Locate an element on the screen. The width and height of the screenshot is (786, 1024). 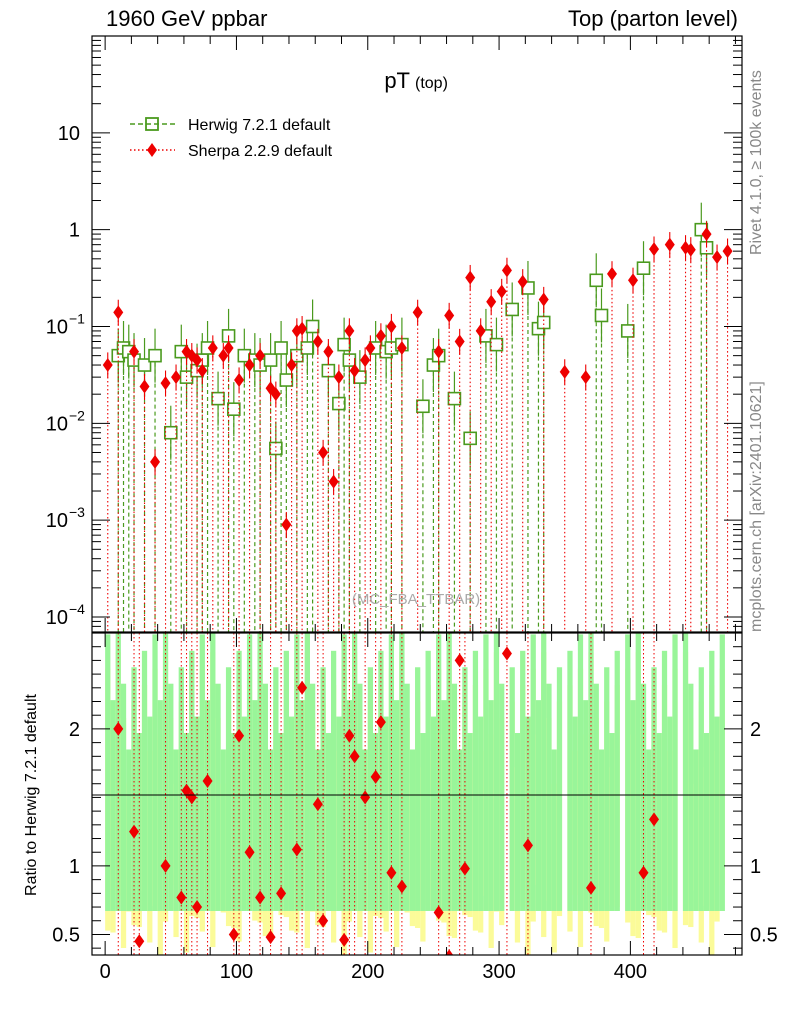
plot-title: pT is located at coordinates (397, 80).